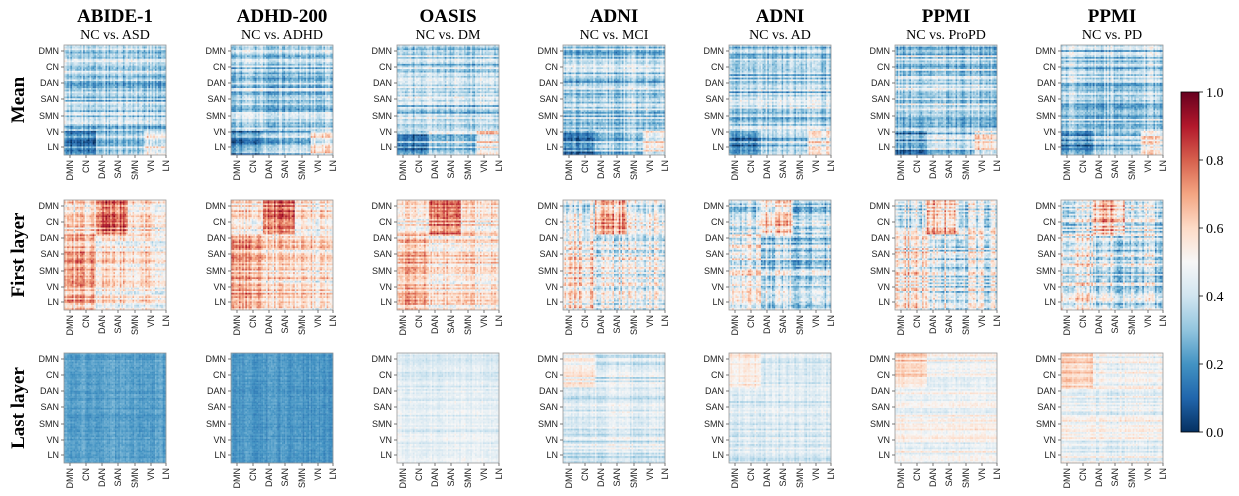  What do you see at coordinates (18, 99) in the screenshot?
I see `row-label: Mean` at bounding box center [18, 99].